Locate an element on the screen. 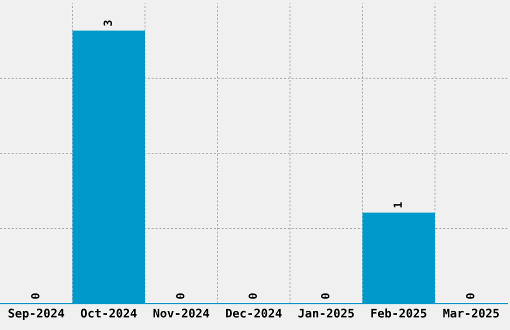  x-tick-label: Jan-2025 is located at coordinates (326, 313).